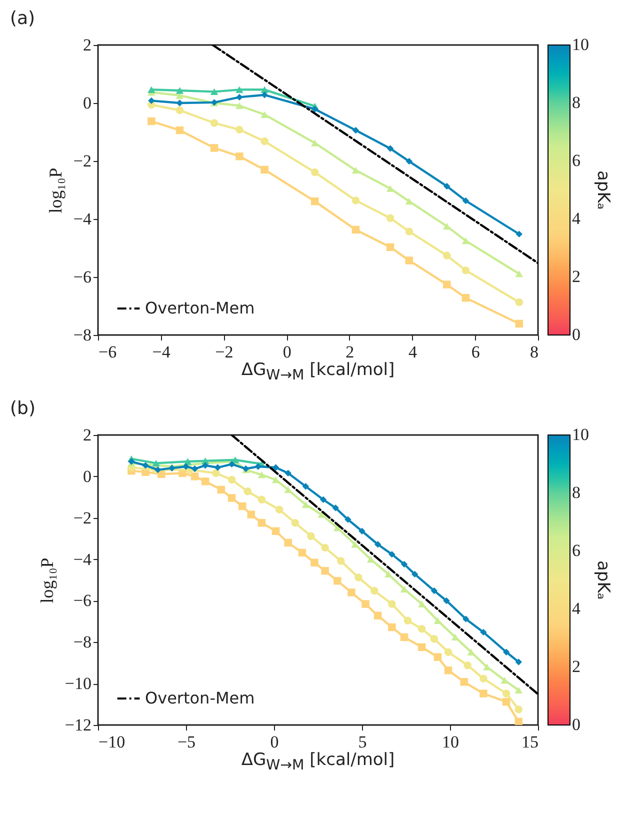  Describe the element at coordinates (23, 408) in the screenshot. I see `chart-title: (b)` at that location.